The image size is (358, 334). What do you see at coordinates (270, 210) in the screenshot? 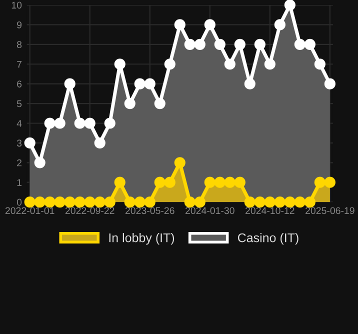
I see `x-tick-label: 2024-10-12` at bounding box center [270, 210].